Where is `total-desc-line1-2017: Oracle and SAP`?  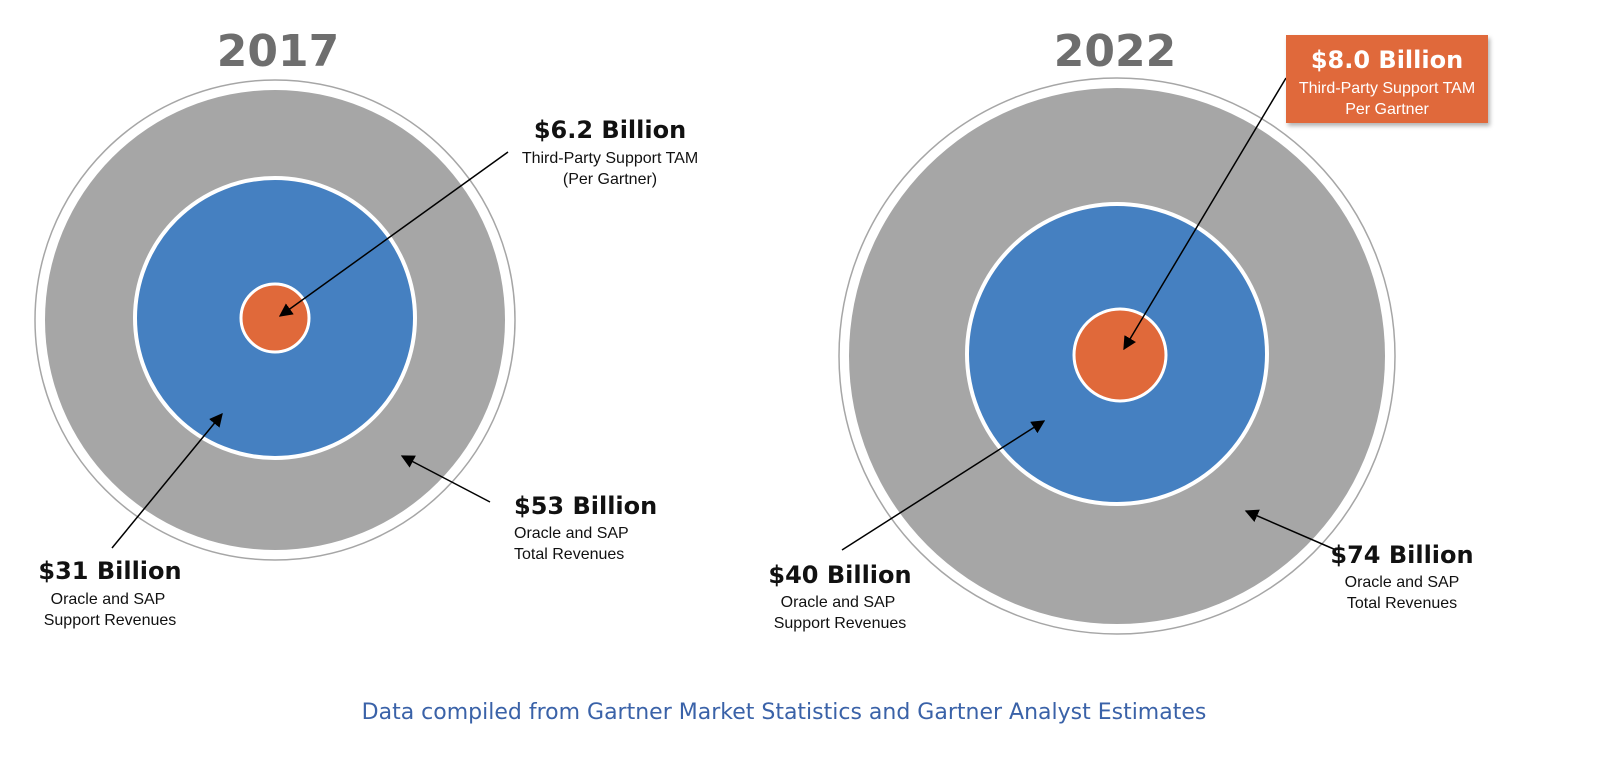
total-desc-line1-2017: Oracle and SAP is located at coordinates (571, 533).